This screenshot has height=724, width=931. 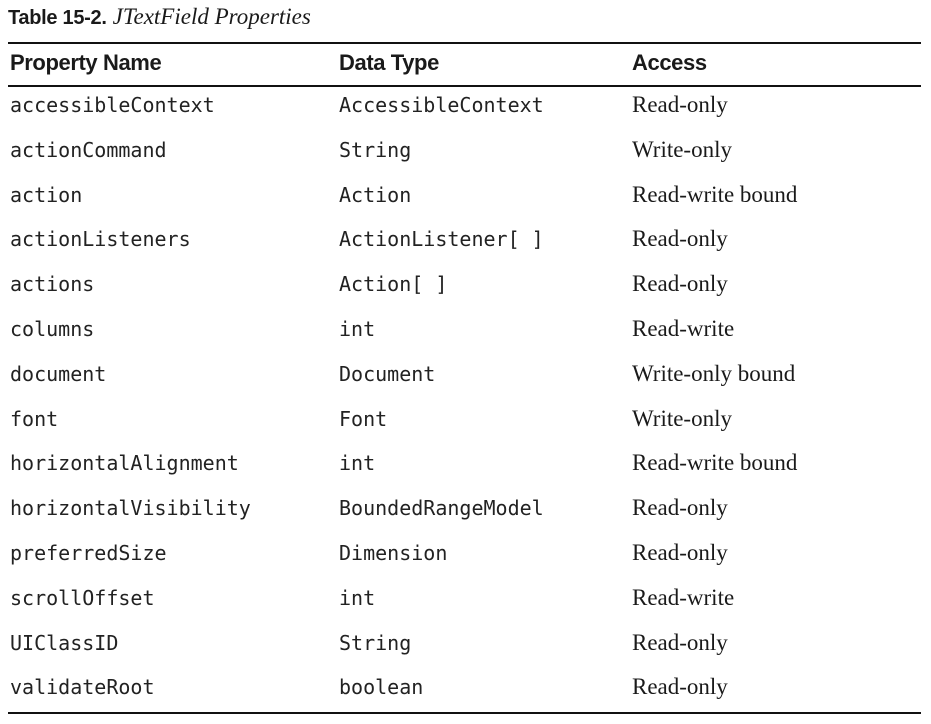 I want to click on table-caption: Table 15-2. JTextField Properties, so click(x=159, y=17).